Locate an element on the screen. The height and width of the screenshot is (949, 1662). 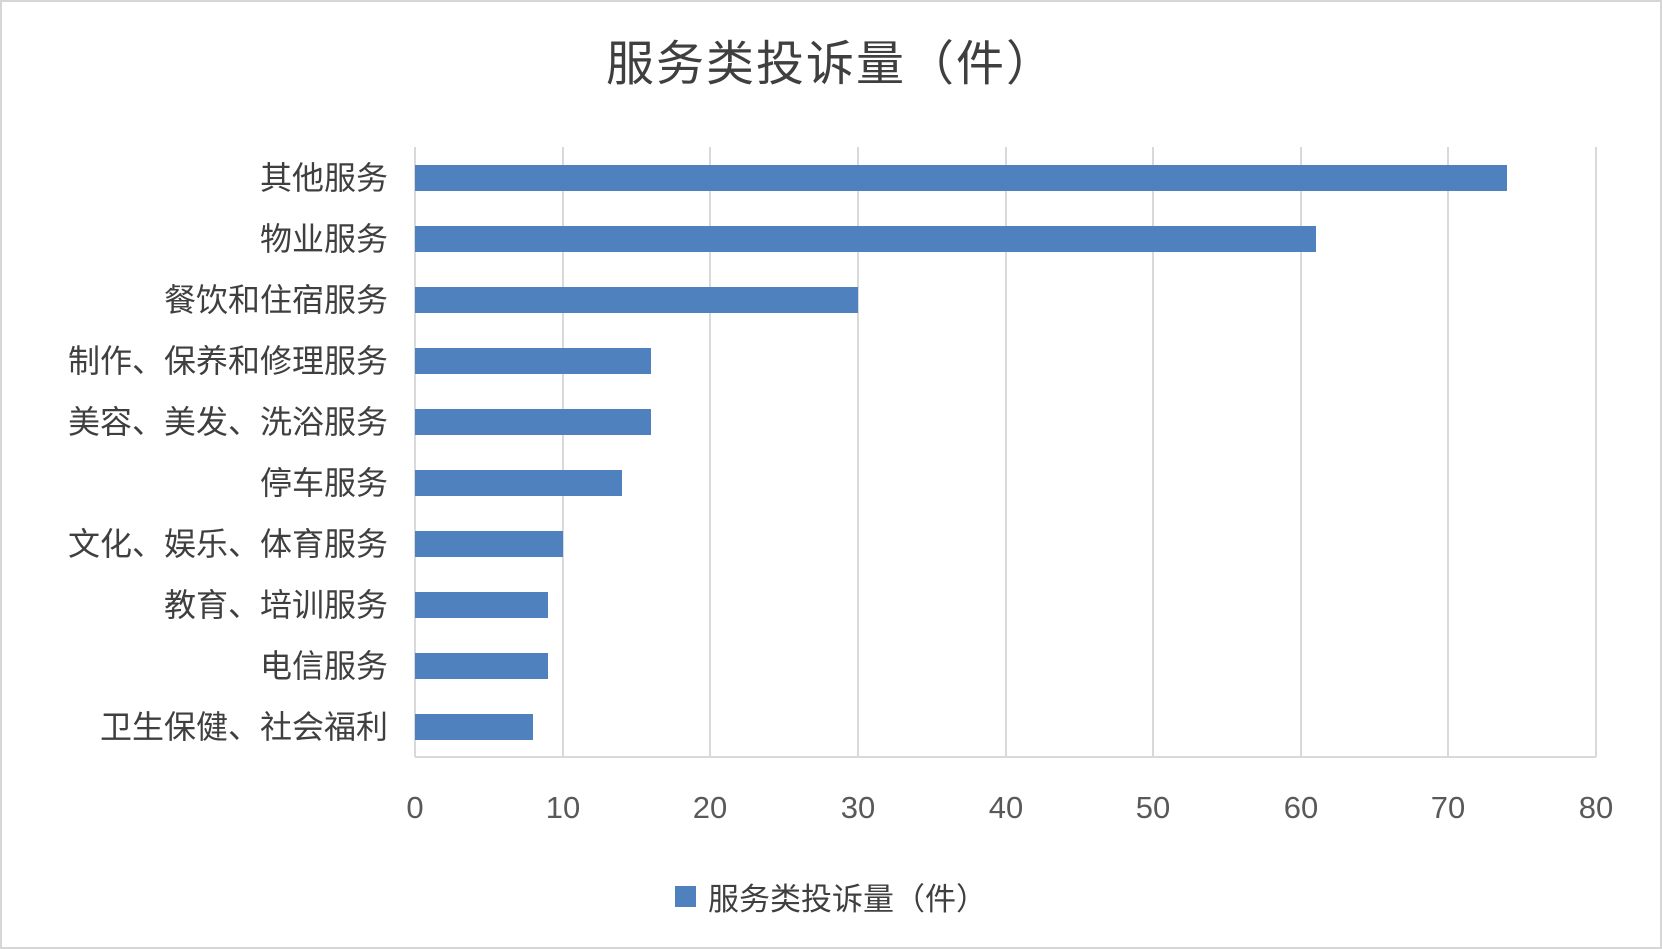
legend-swatch-icon is located at coordinates (685, 896).